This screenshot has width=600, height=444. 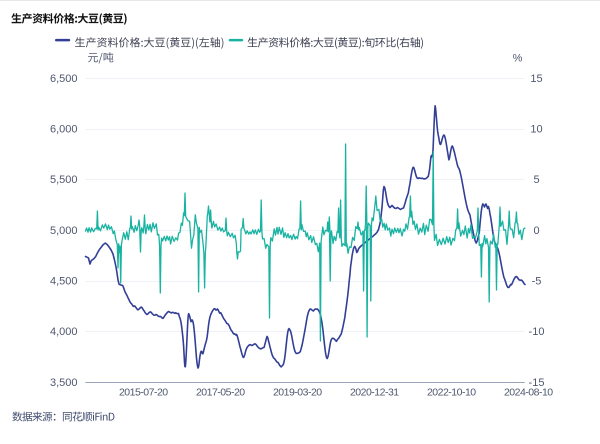 I want to click on svg-text: 10, so click(x=536, y=130).